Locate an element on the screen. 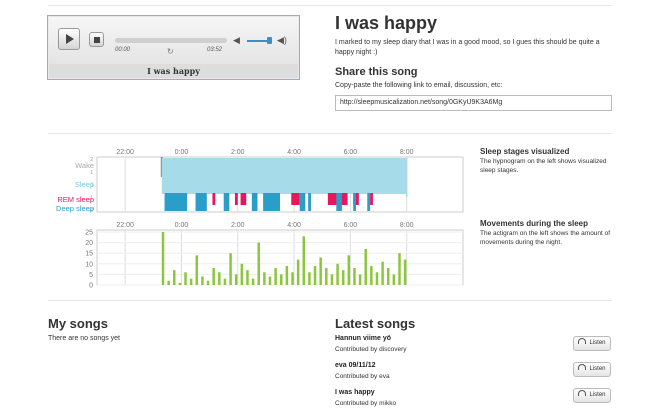 This screenshot has height=415, width=648. repeat-icon: ↻ is located at coordinates (170, 51).